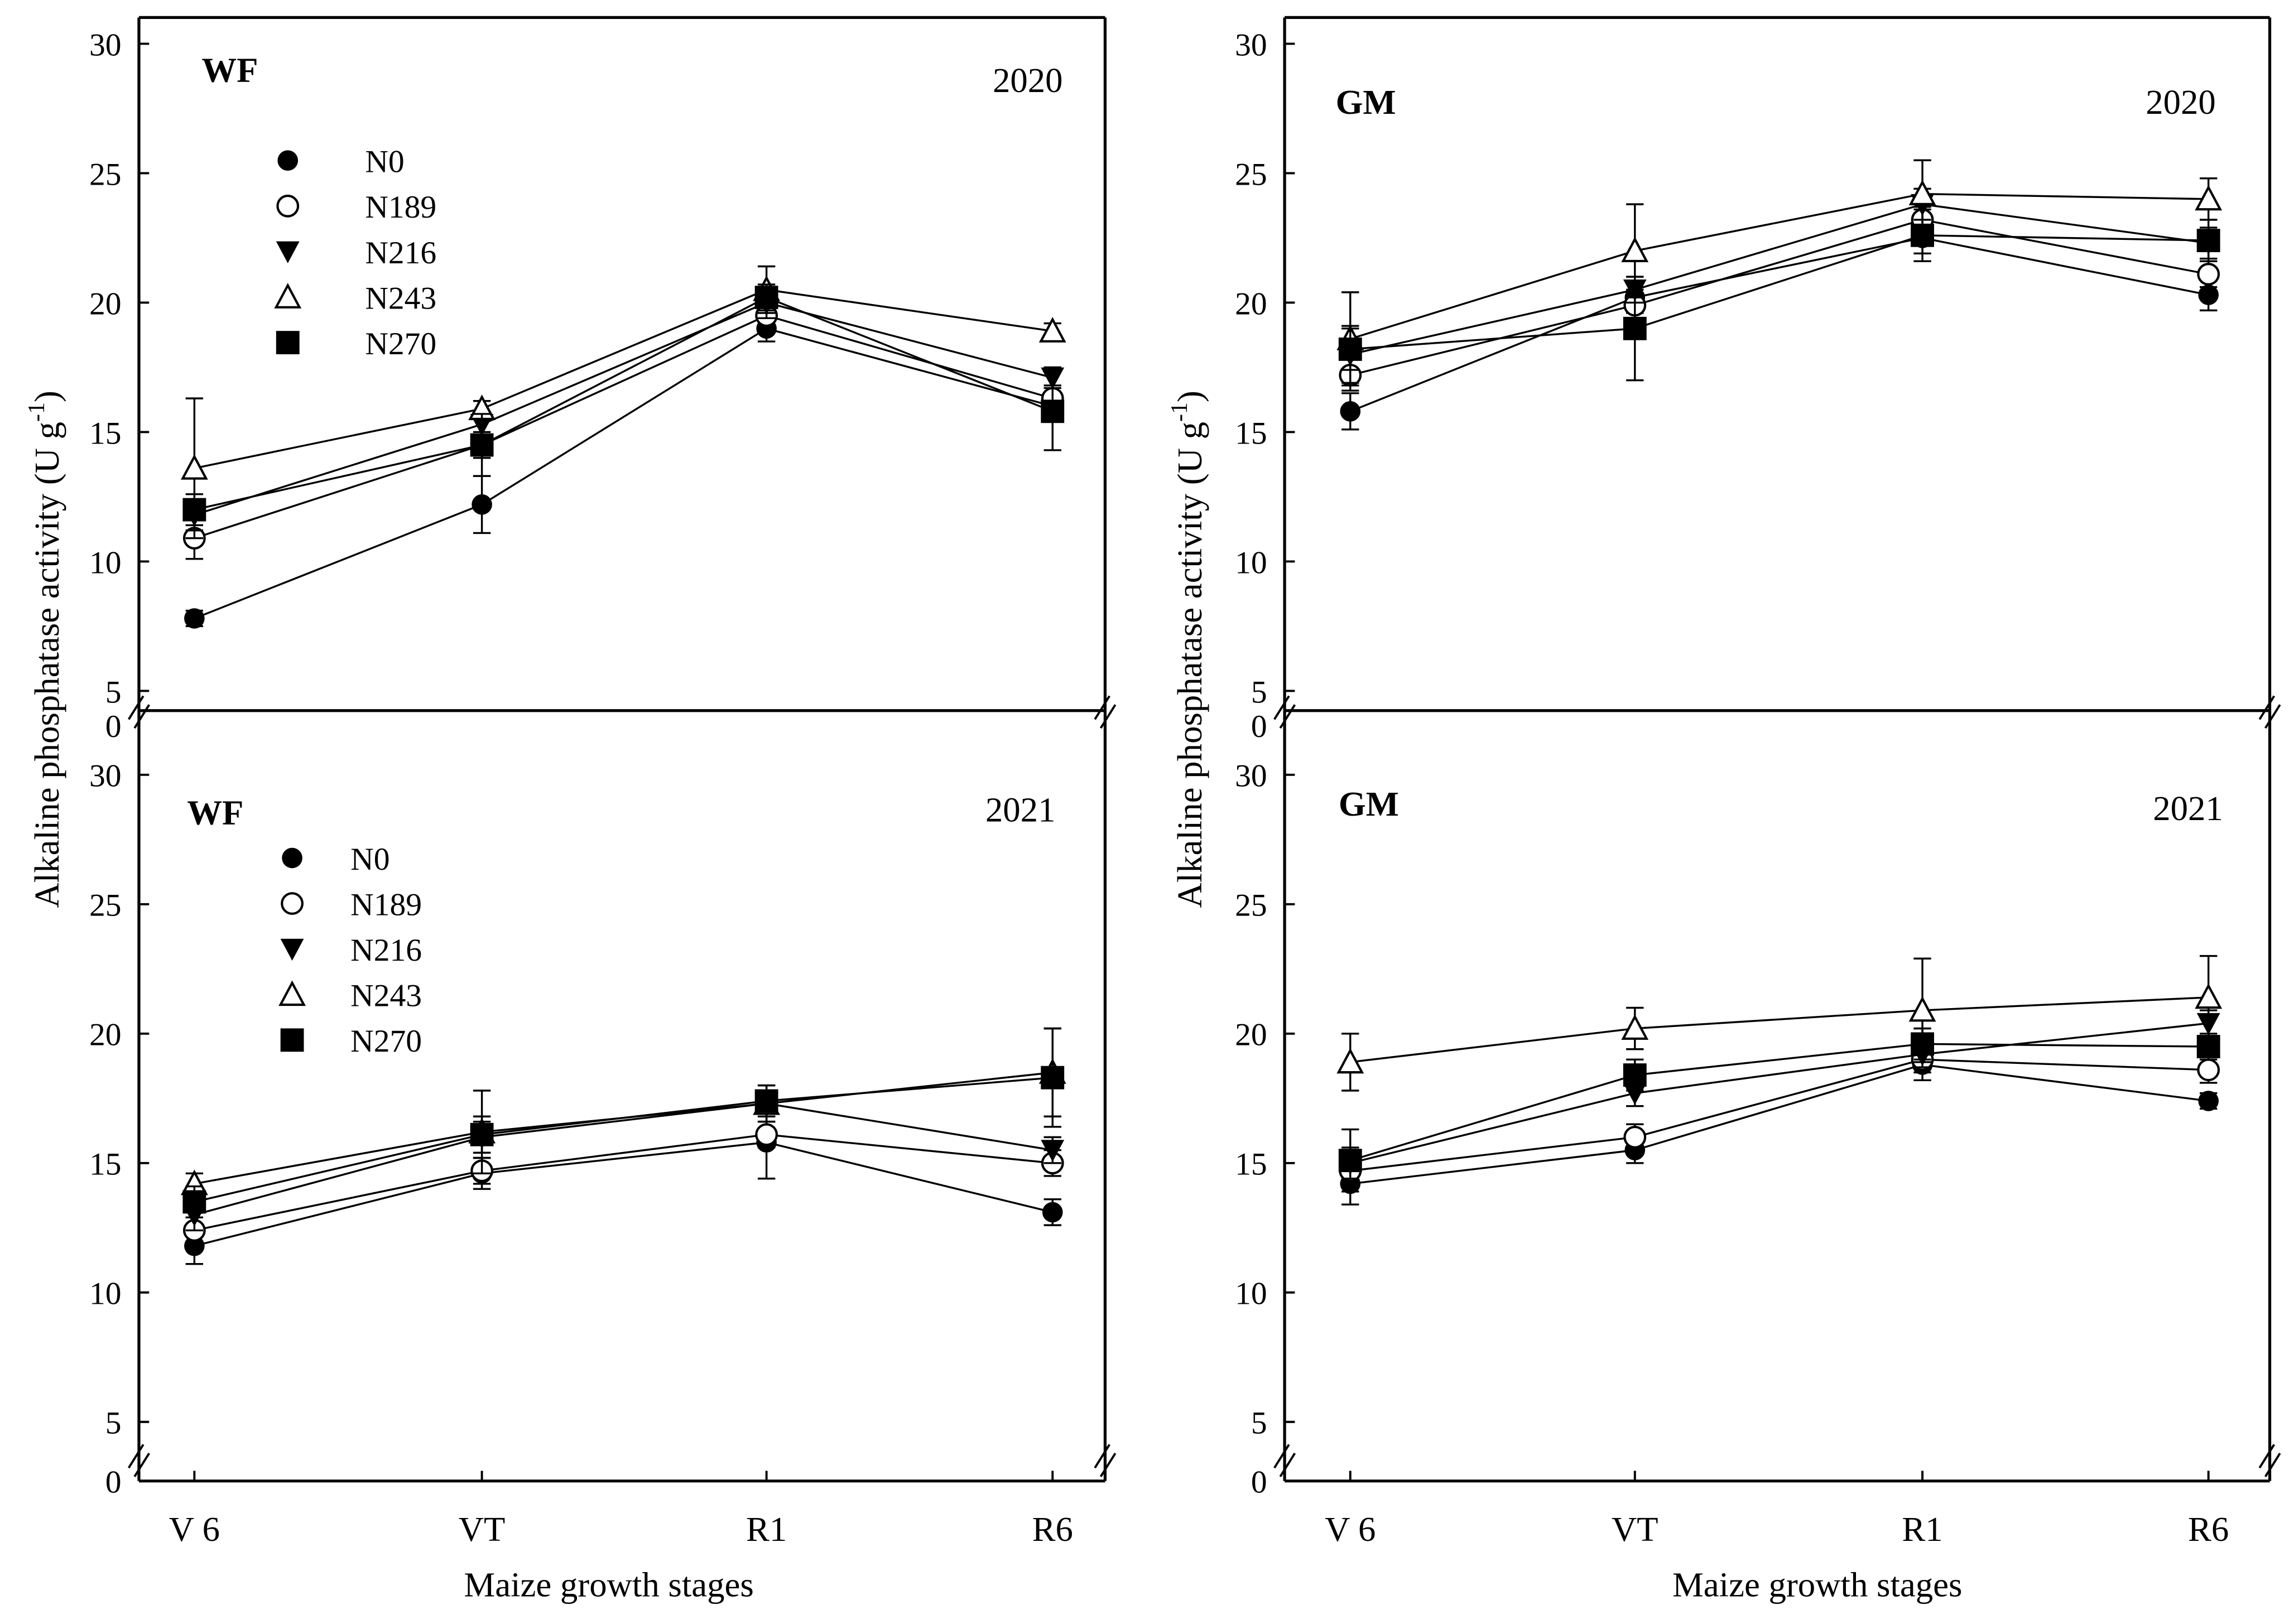 The width and height of the screenshot is (2289, 1624). I want to click on x-tick-label: R6, so click(1052, 1529).